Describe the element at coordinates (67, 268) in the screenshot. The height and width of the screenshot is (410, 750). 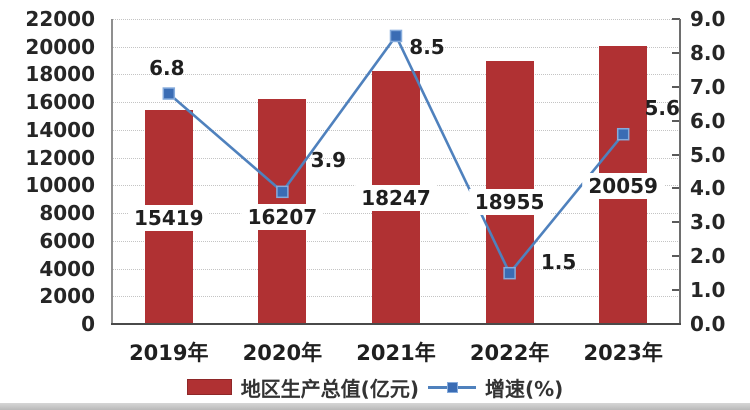
I see `left-axis-tick-label: 4000` at that location.